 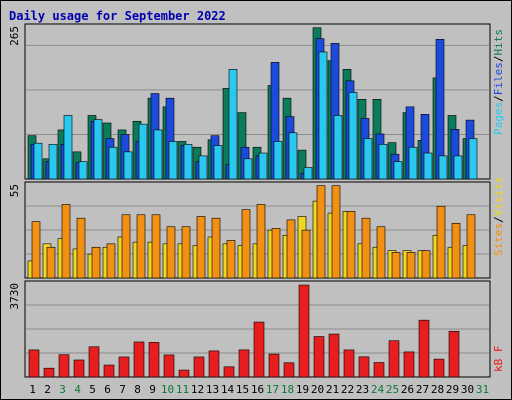 What do you see at coordinates (392, 389) in the screenshot?
I see `x-tick-label: 25` at bounding box center [392, 389].